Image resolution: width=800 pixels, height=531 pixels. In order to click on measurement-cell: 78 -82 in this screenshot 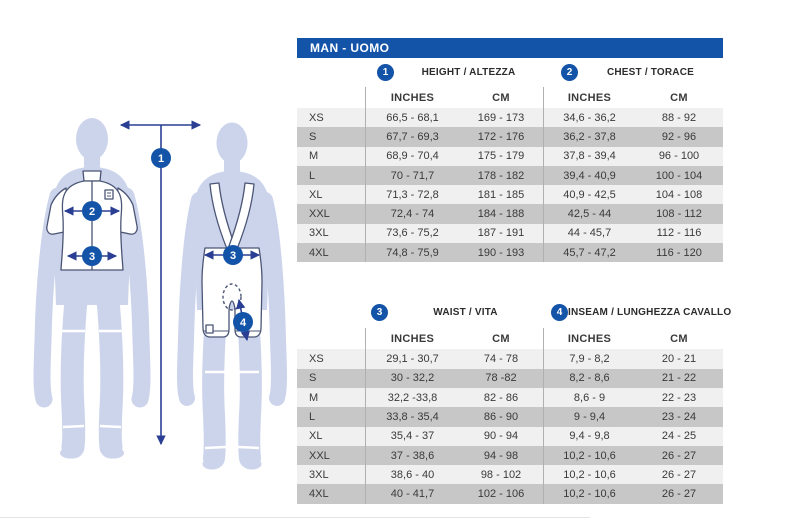, I will do `click(501, 378)`.